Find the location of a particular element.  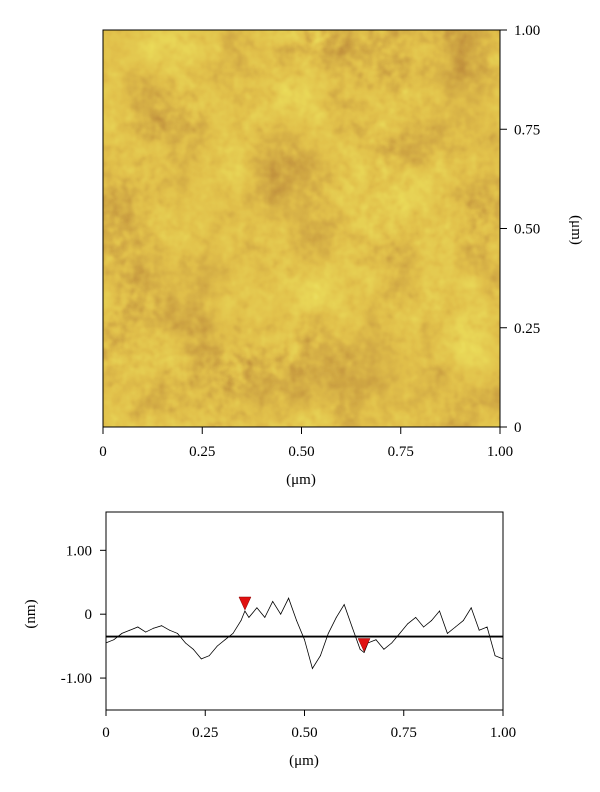

profile-x-axis: 0 0.25 0.50 0.75 1.00 is located at coordinates (309, 725).